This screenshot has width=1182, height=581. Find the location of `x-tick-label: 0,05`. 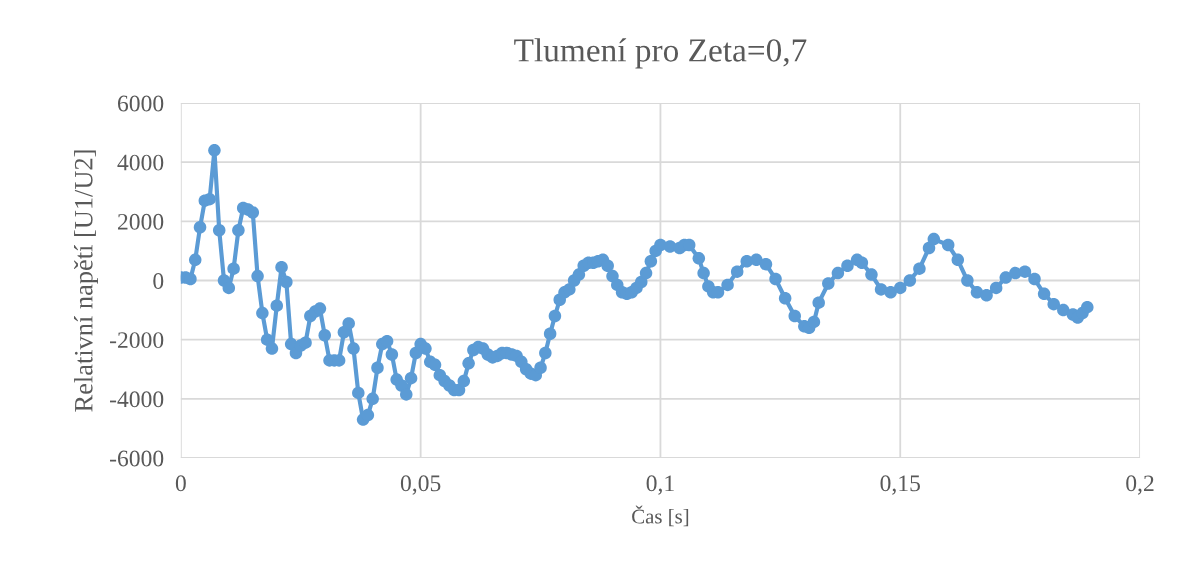

x-tick-label: 0,05 is located at coordinates (420, 485).